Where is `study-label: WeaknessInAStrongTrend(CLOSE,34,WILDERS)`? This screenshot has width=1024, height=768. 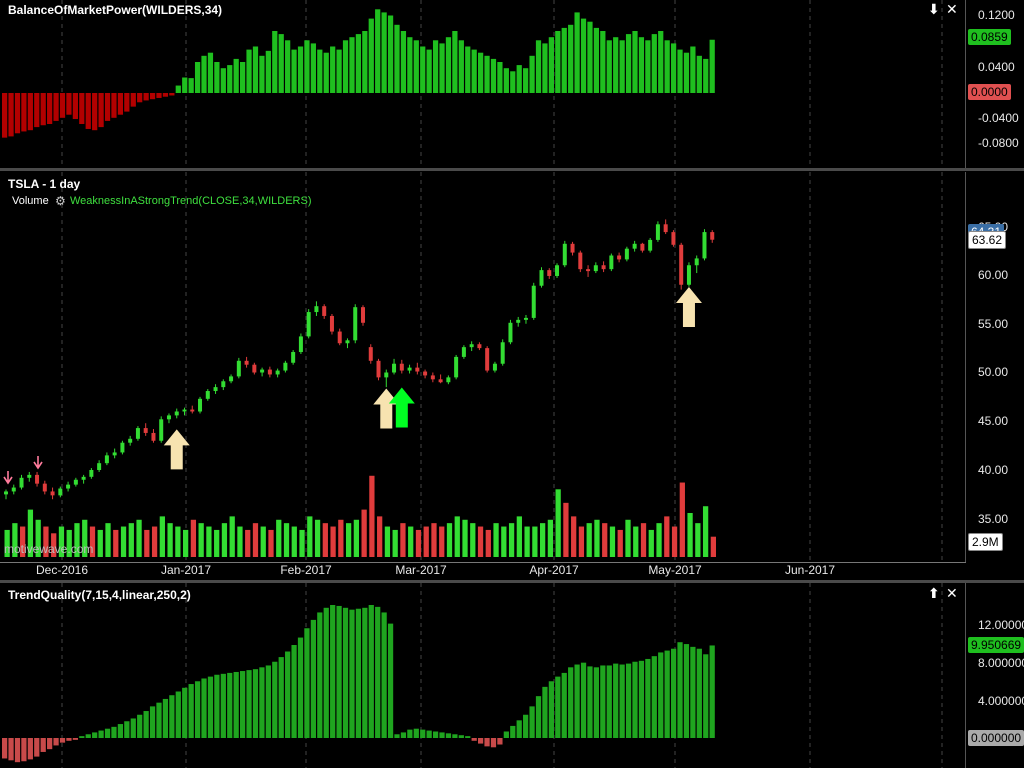
study-label: WeaknessInAStrongTrend(CLOSE,34,WILDERS) is located at coordinates (191, 201).